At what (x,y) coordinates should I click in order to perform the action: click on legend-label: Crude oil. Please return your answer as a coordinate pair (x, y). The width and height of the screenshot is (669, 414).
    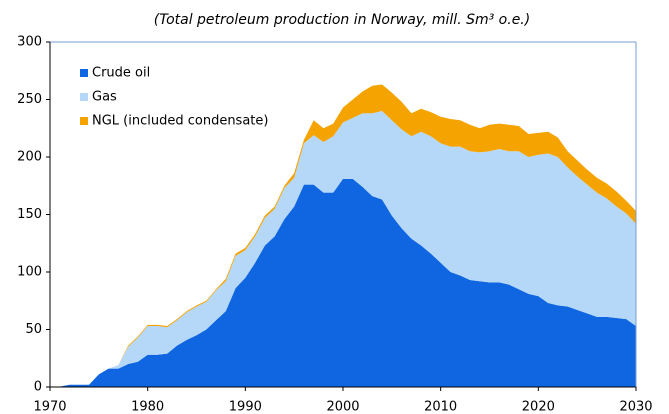
    Looking at the image, I should click on (121, 73).